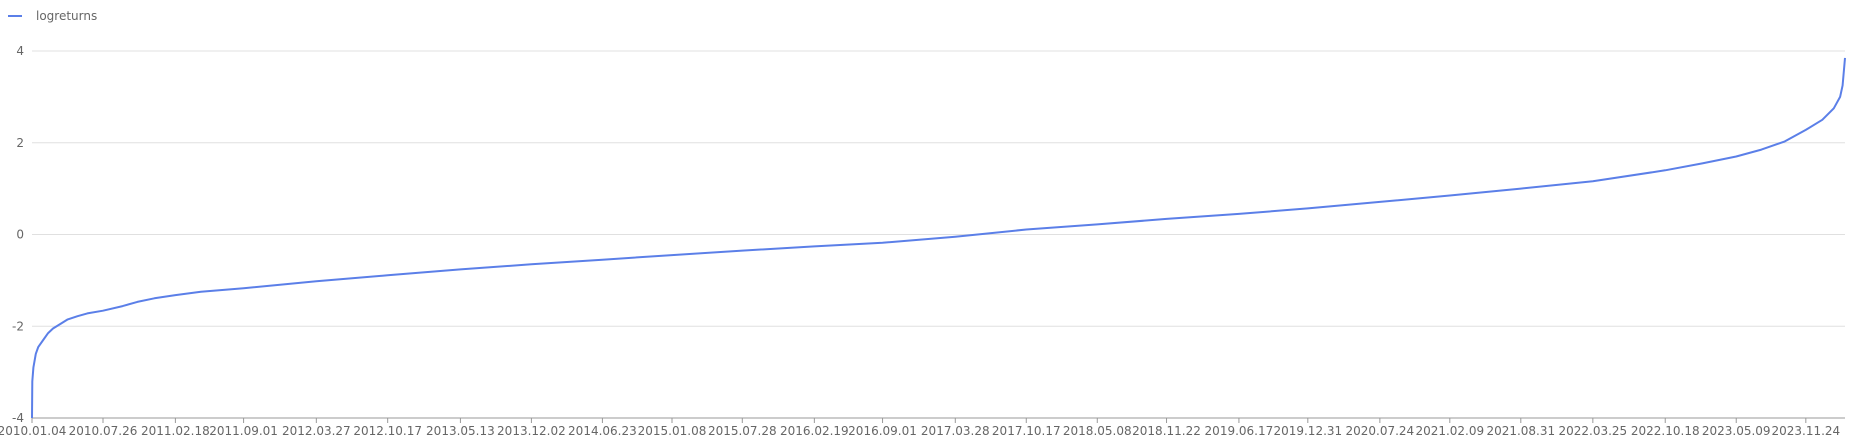  Describe the element at coordinates (33, 431) in the screenshot. I see `x-tick-label: 2010.01.04` at that location.